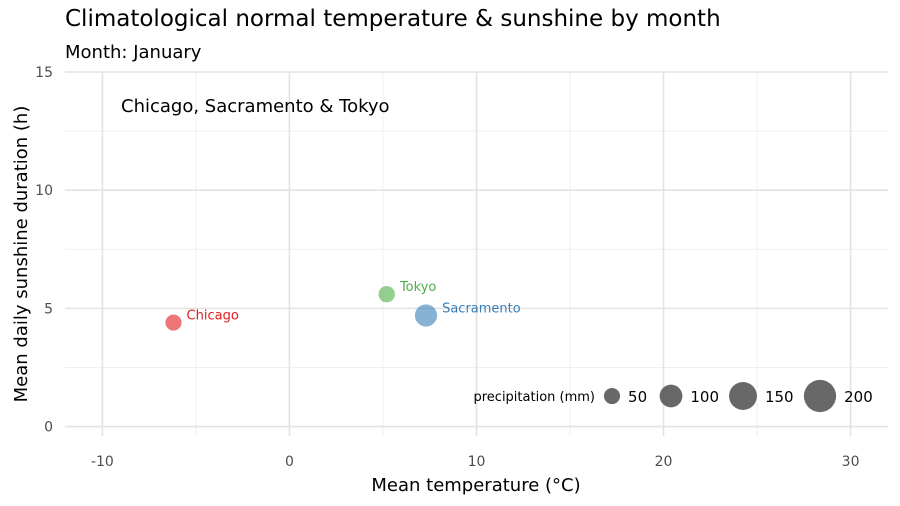  I want to click on y-axis-title: Mean daily sunshine duration (h), so click(21, 254).